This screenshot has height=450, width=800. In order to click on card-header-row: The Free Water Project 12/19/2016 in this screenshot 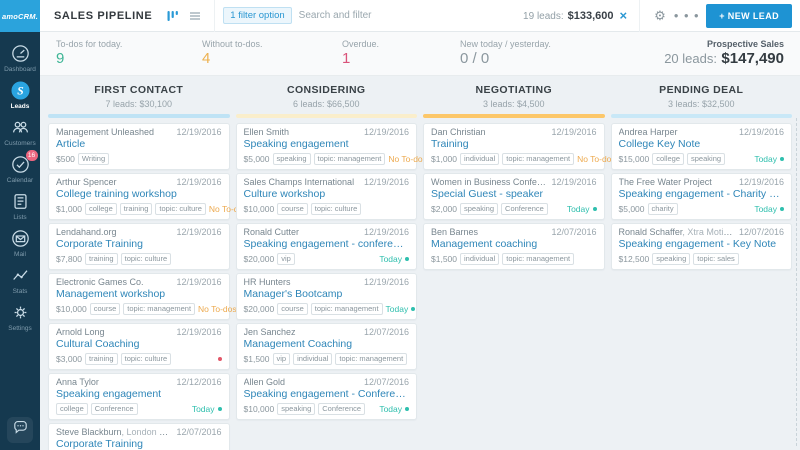, I will do `click(702, 182)`.